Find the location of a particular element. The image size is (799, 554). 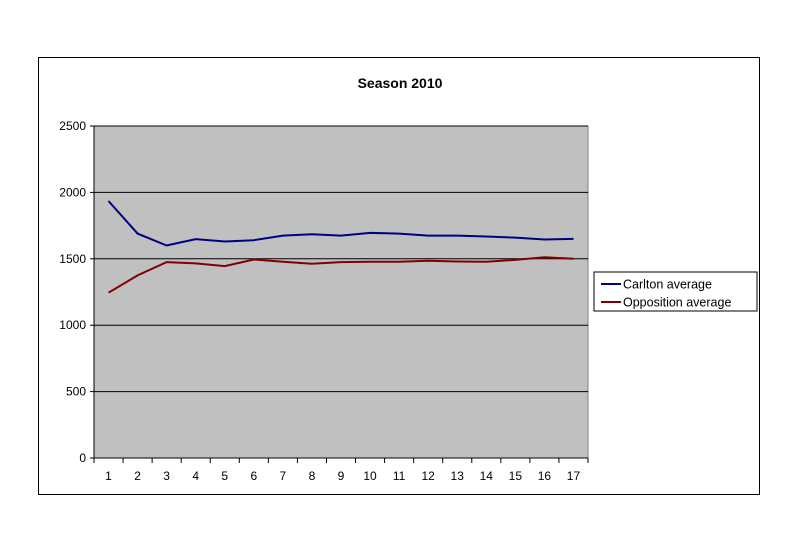

chart-title: Season 2010 is located at coordinates (400, 83).